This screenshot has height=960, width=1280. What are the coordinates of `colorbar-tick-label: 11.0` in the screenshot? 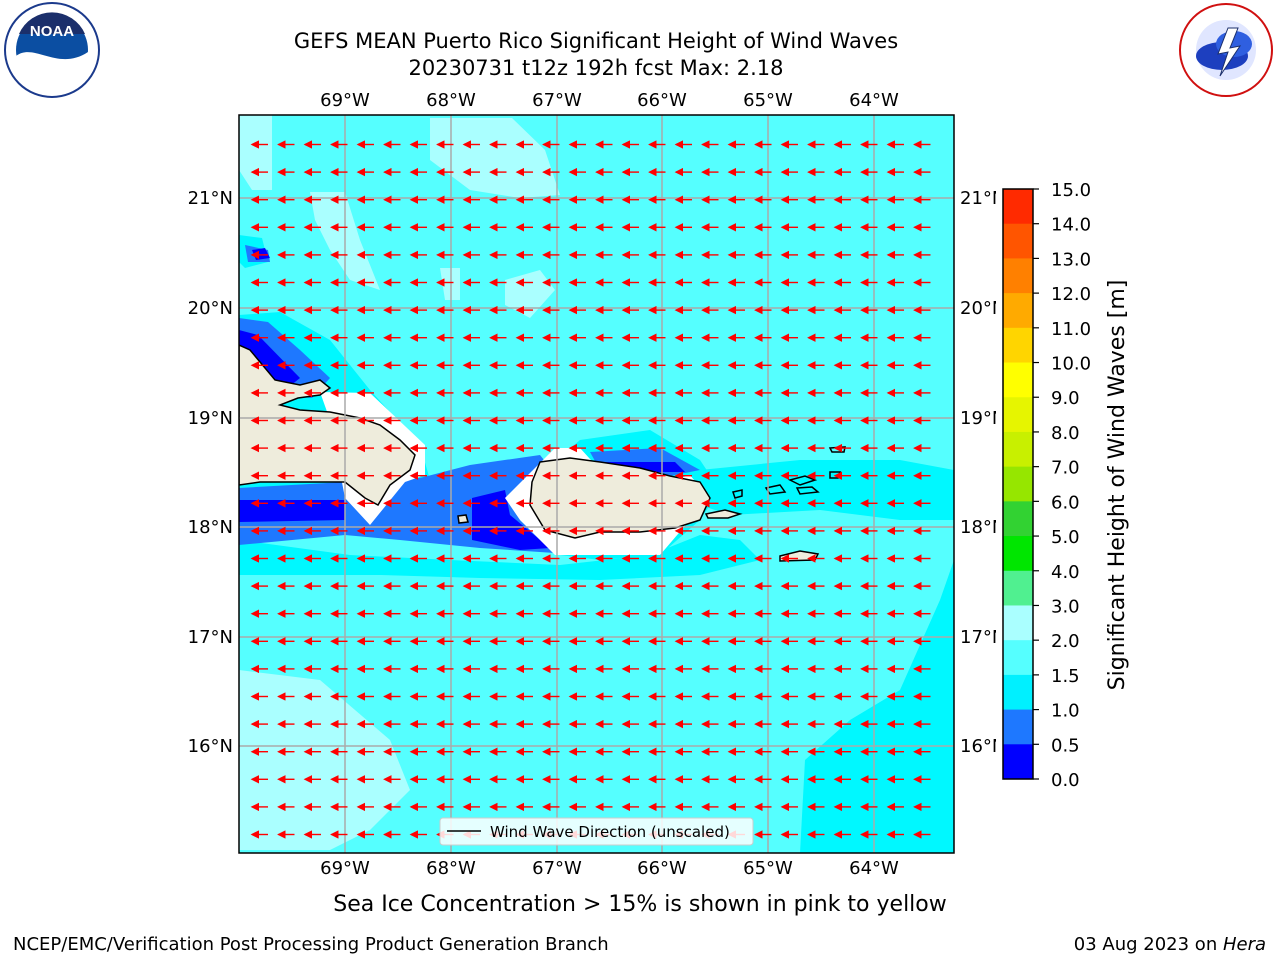 It's located at (1071, 329).